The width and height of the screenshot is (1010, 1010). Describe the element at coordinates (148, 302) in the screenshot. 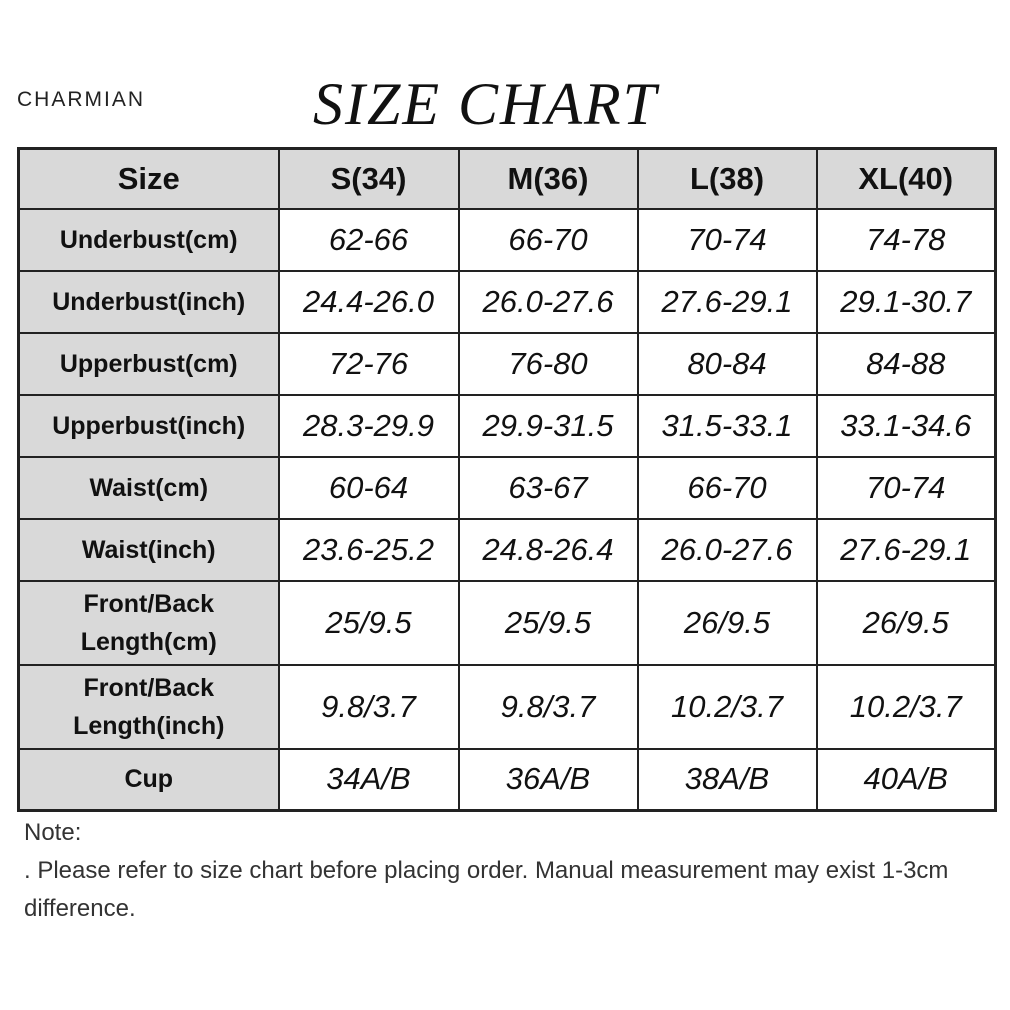

I see `row-label: Underbust(inch)` at that location.